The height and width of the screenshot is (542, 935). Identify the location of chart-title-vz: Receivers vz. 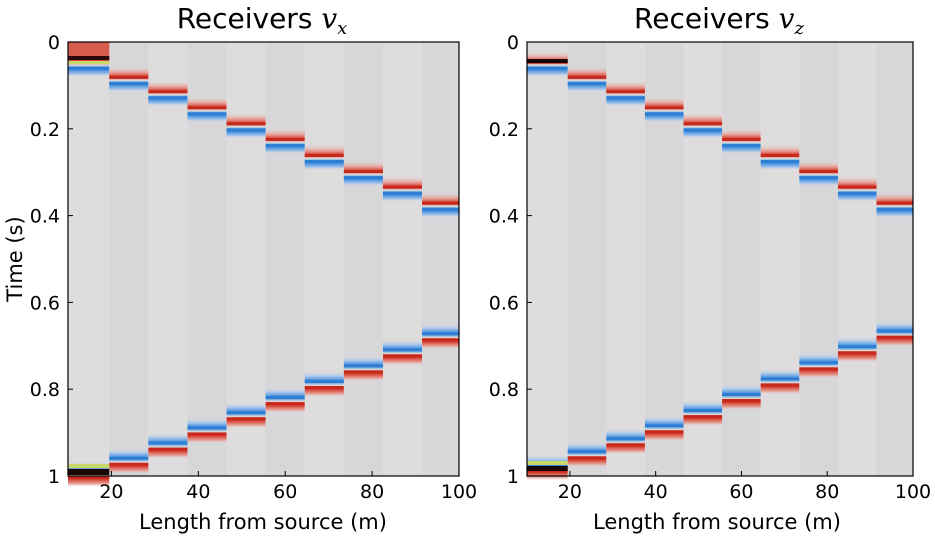
(719, 20).